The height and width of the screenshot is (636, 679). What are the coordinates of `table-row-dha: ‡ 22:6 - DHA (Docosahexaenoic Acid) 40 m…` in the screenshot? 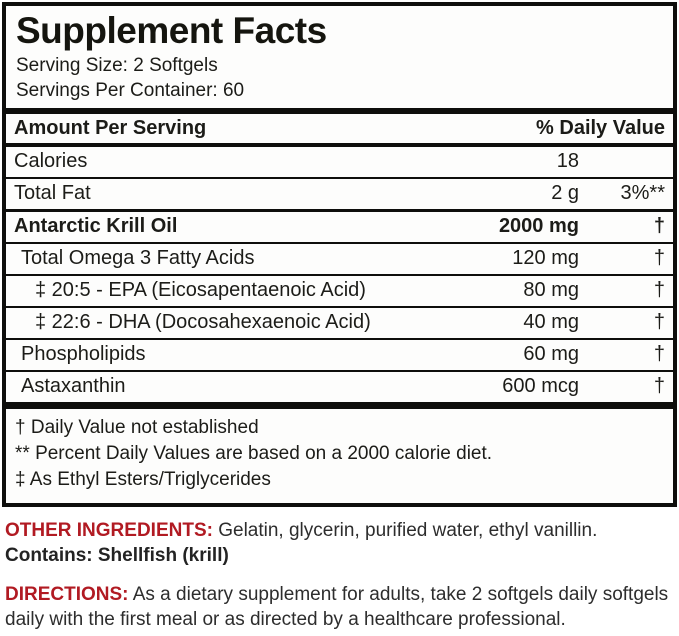 It's located at (339, 321).